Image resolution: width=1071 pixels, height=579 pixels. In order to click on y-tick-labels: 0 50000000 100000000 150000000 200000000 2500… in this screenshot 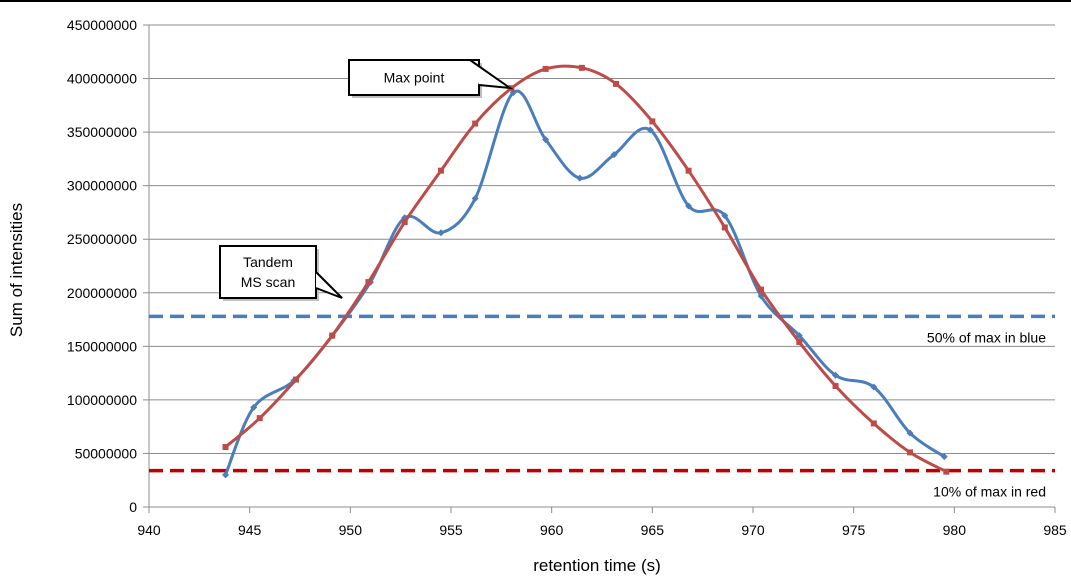, I will do `click(102, 266)`.